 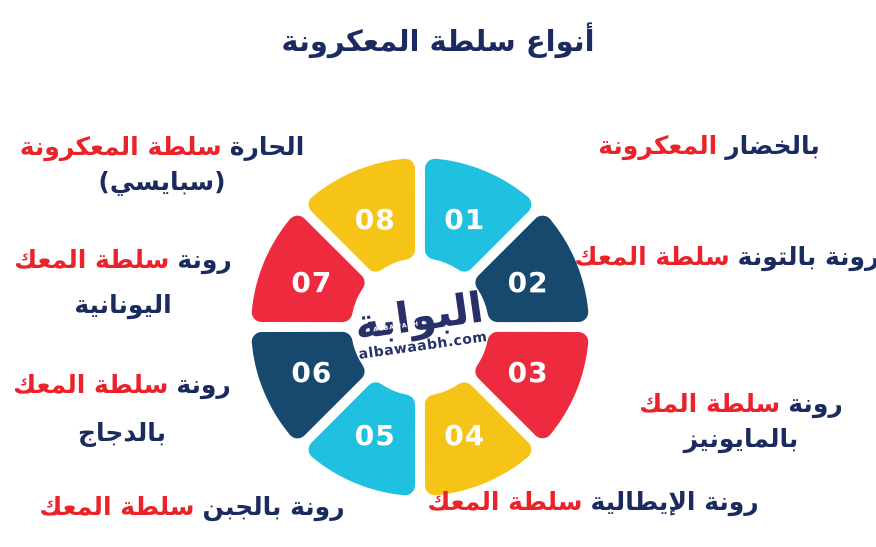 I want to click on label-pasta-salad-with-chicken-line1: سلطة المعك رونة, so click(x=122, y=385).